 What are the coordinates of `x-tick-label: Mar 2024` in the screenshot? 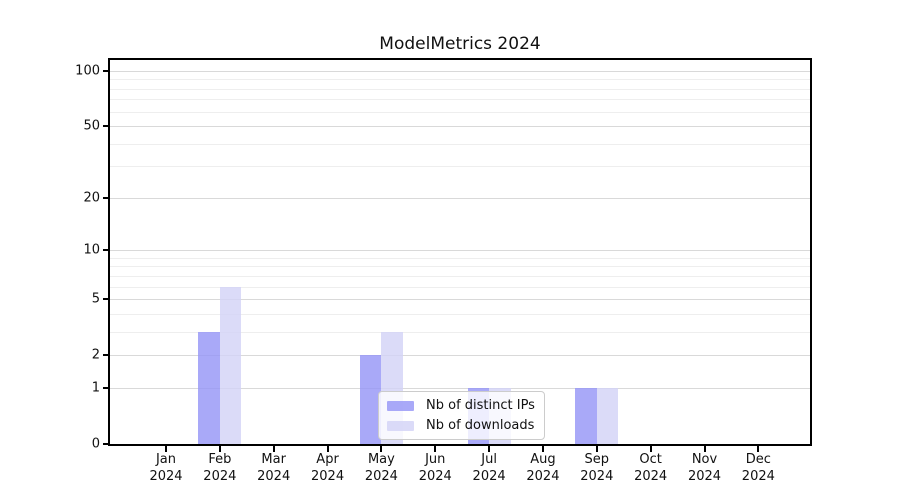 It's located at (273, 468).